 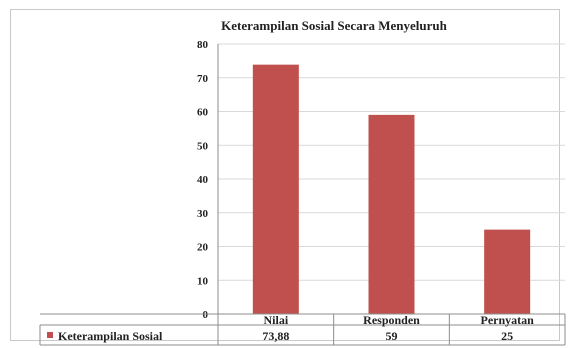 What do you see at coordinates (110, 336) in the screenshot?
I see `legend-series-name: Keterampilan Sosial` at bounding box center [110, 336].